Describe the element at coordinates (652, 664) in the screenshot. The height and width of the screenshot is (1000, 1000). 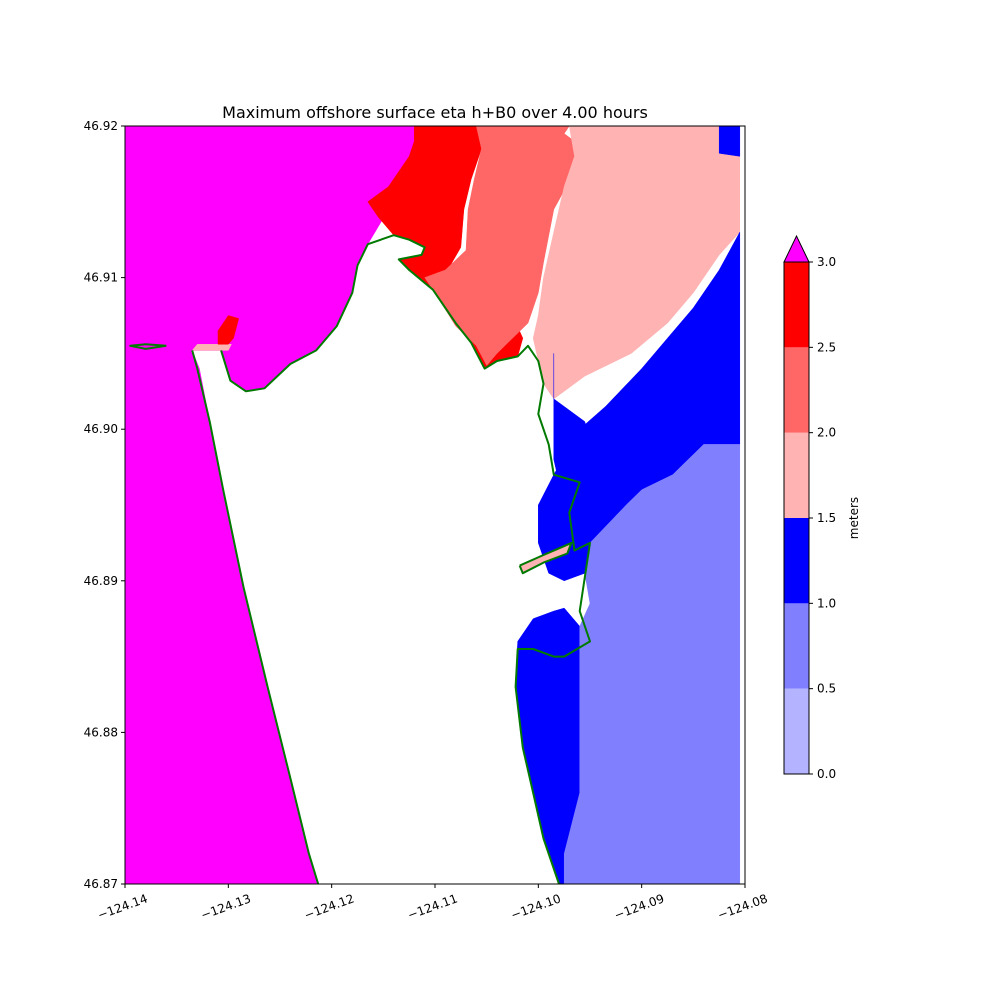
I see `region-medium-blue` at that location.